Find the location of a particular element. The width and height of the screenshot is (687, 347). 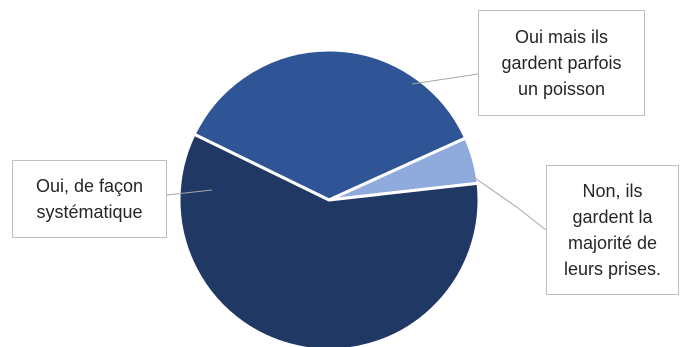

data-label-oui-mais-ils-gardent: Oui mais ils gardent parfois un poisson is located at coordinates (561, 63).